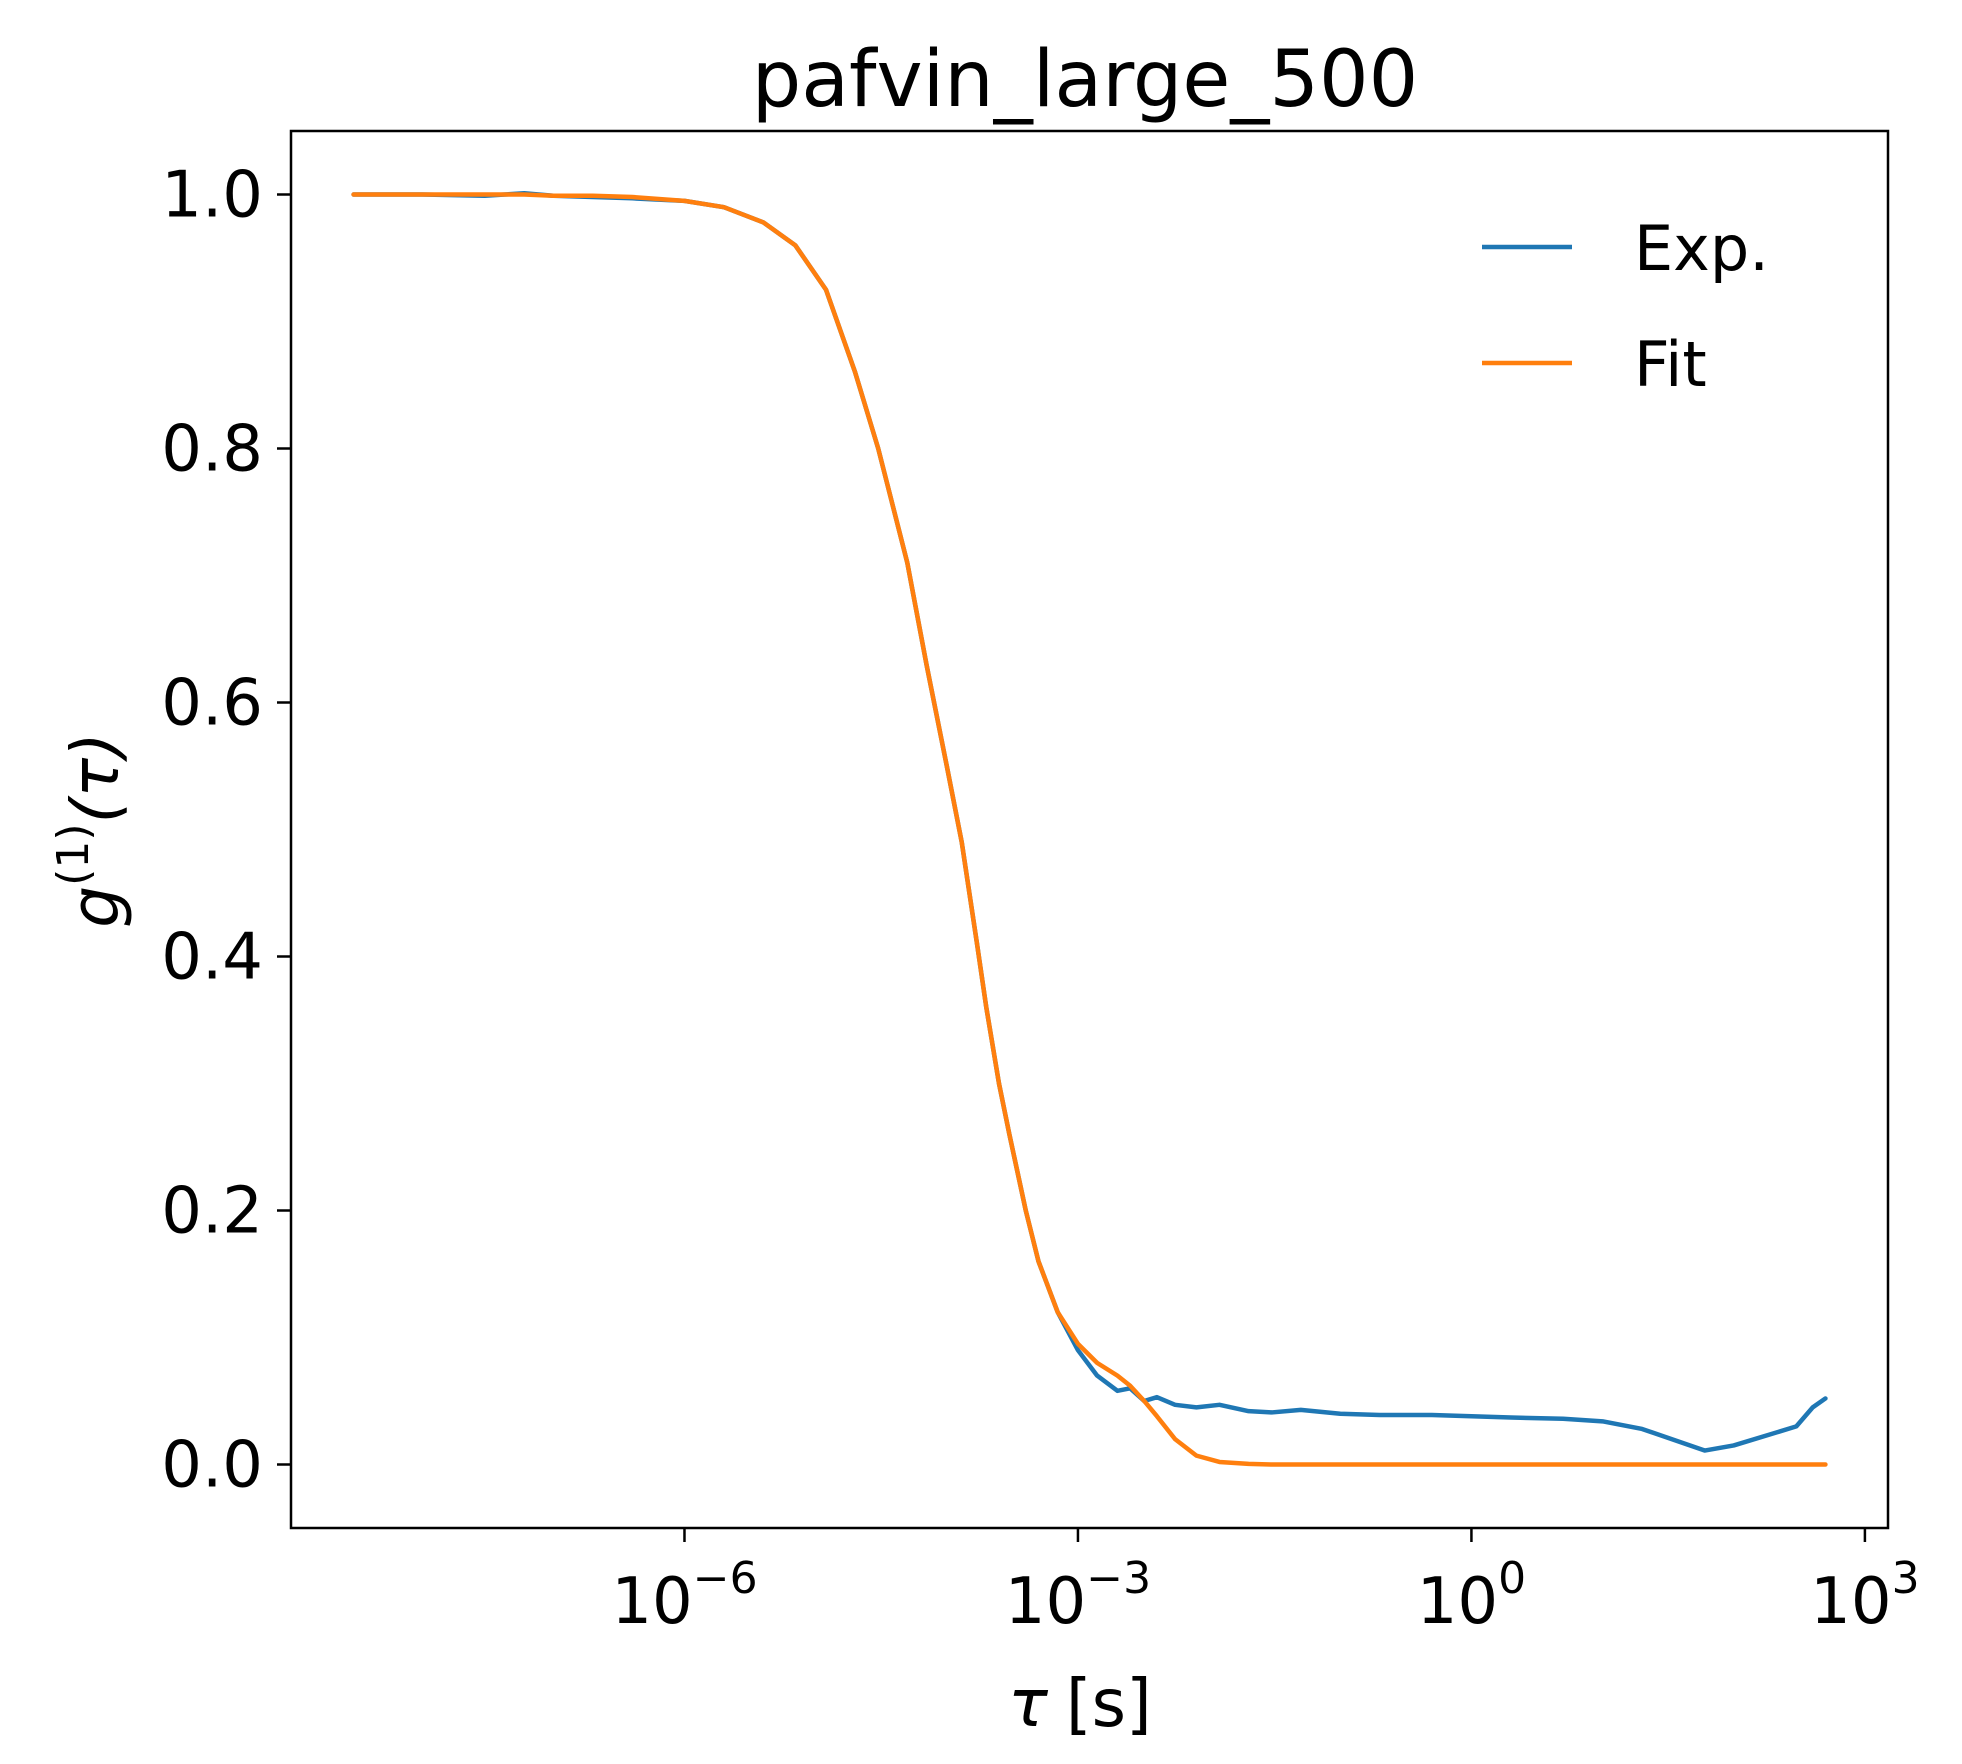  What do you see at coordinates (73, 855) in the screenshot?
I see `y-axis-label-sup: (1)` at bounding box center [73, 855].